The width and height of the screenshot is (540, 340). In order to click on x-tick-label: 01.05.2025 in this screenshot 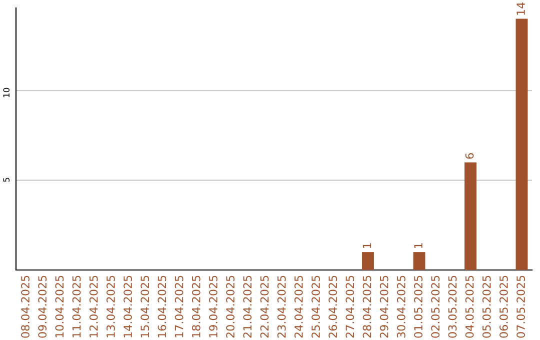, I will do `click(418, 307)`.